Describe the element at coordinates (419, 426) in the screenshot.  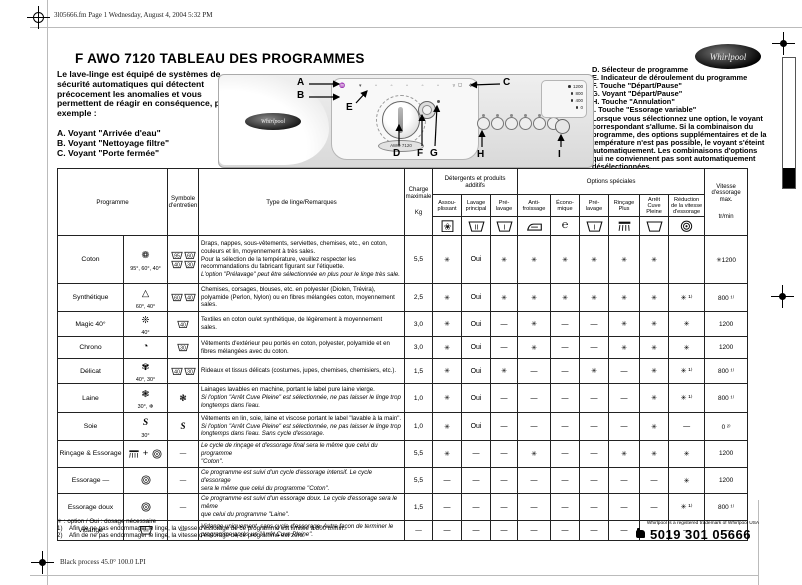
I see `cell-charge: 1,0` at that location.